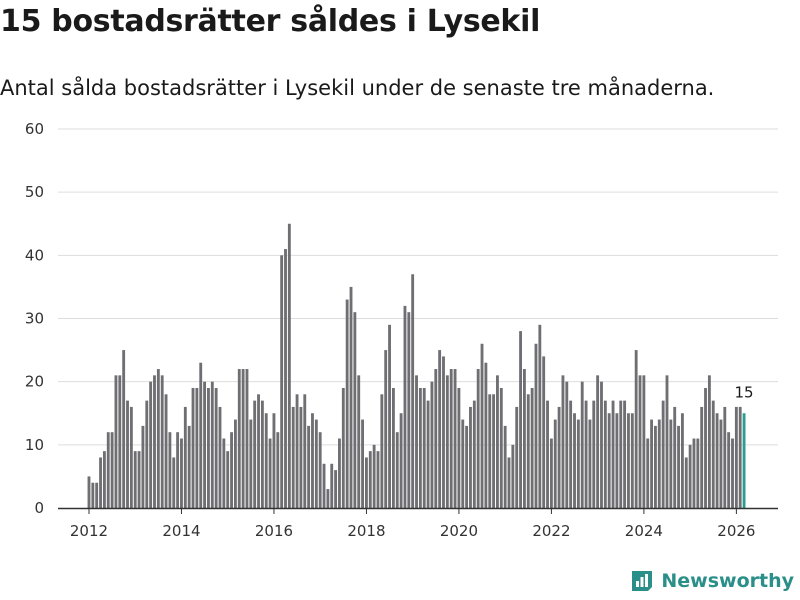  What do you see at coordinates (89, 531) in the screenshot?
I see `x-tick-label: 2012` at bounding box center [89, 531].